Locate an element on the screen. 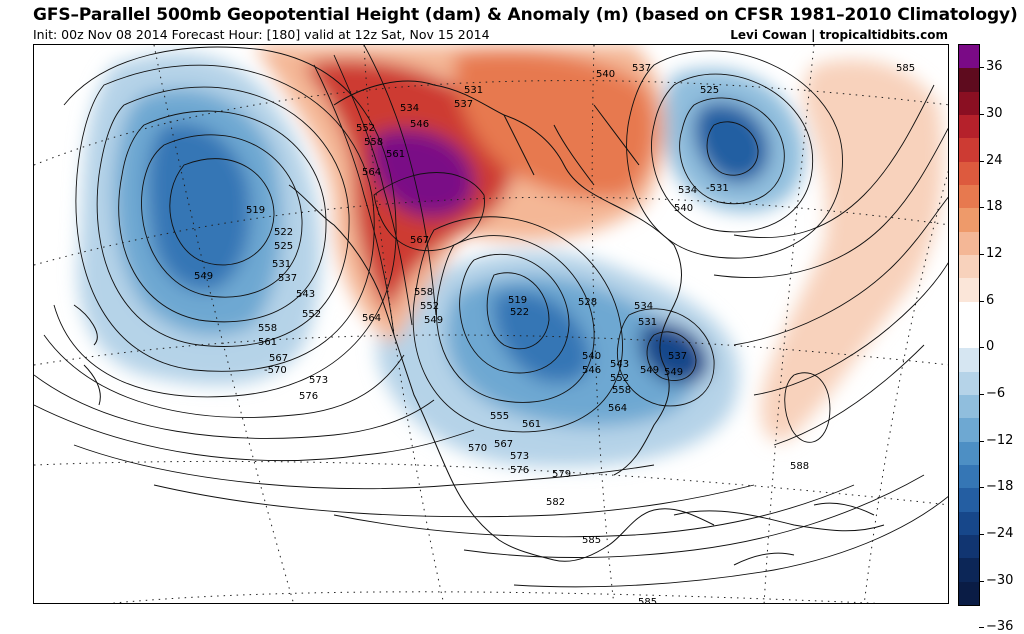 This screenshot has width=1024, height=634. coast-negative-center is located at coordinates (675, 353).